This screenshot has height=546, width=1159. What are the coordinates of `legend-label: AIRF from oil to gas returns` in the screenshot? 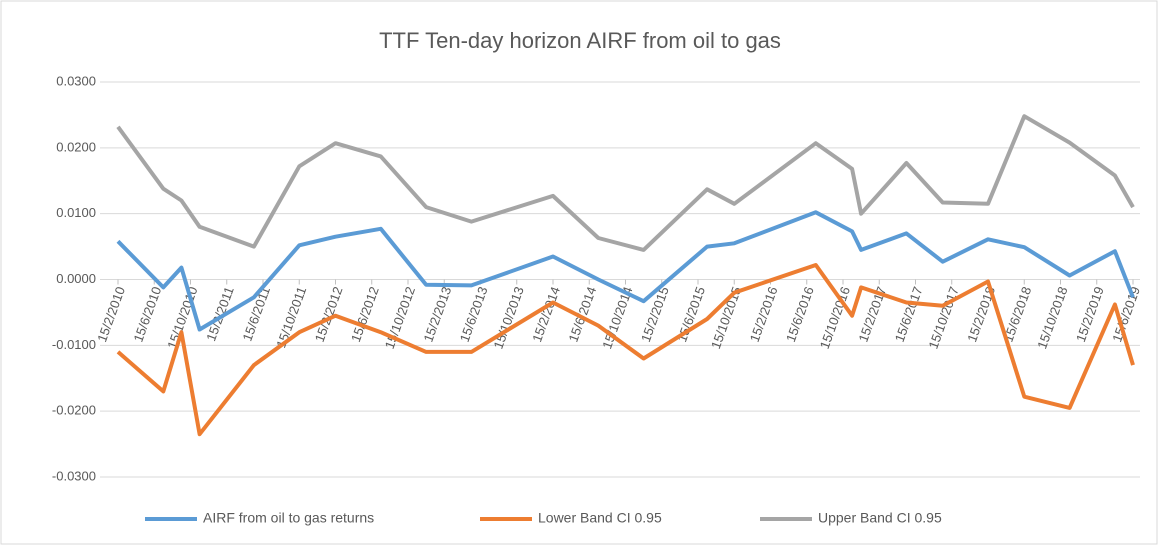 It's located at (288, 518).